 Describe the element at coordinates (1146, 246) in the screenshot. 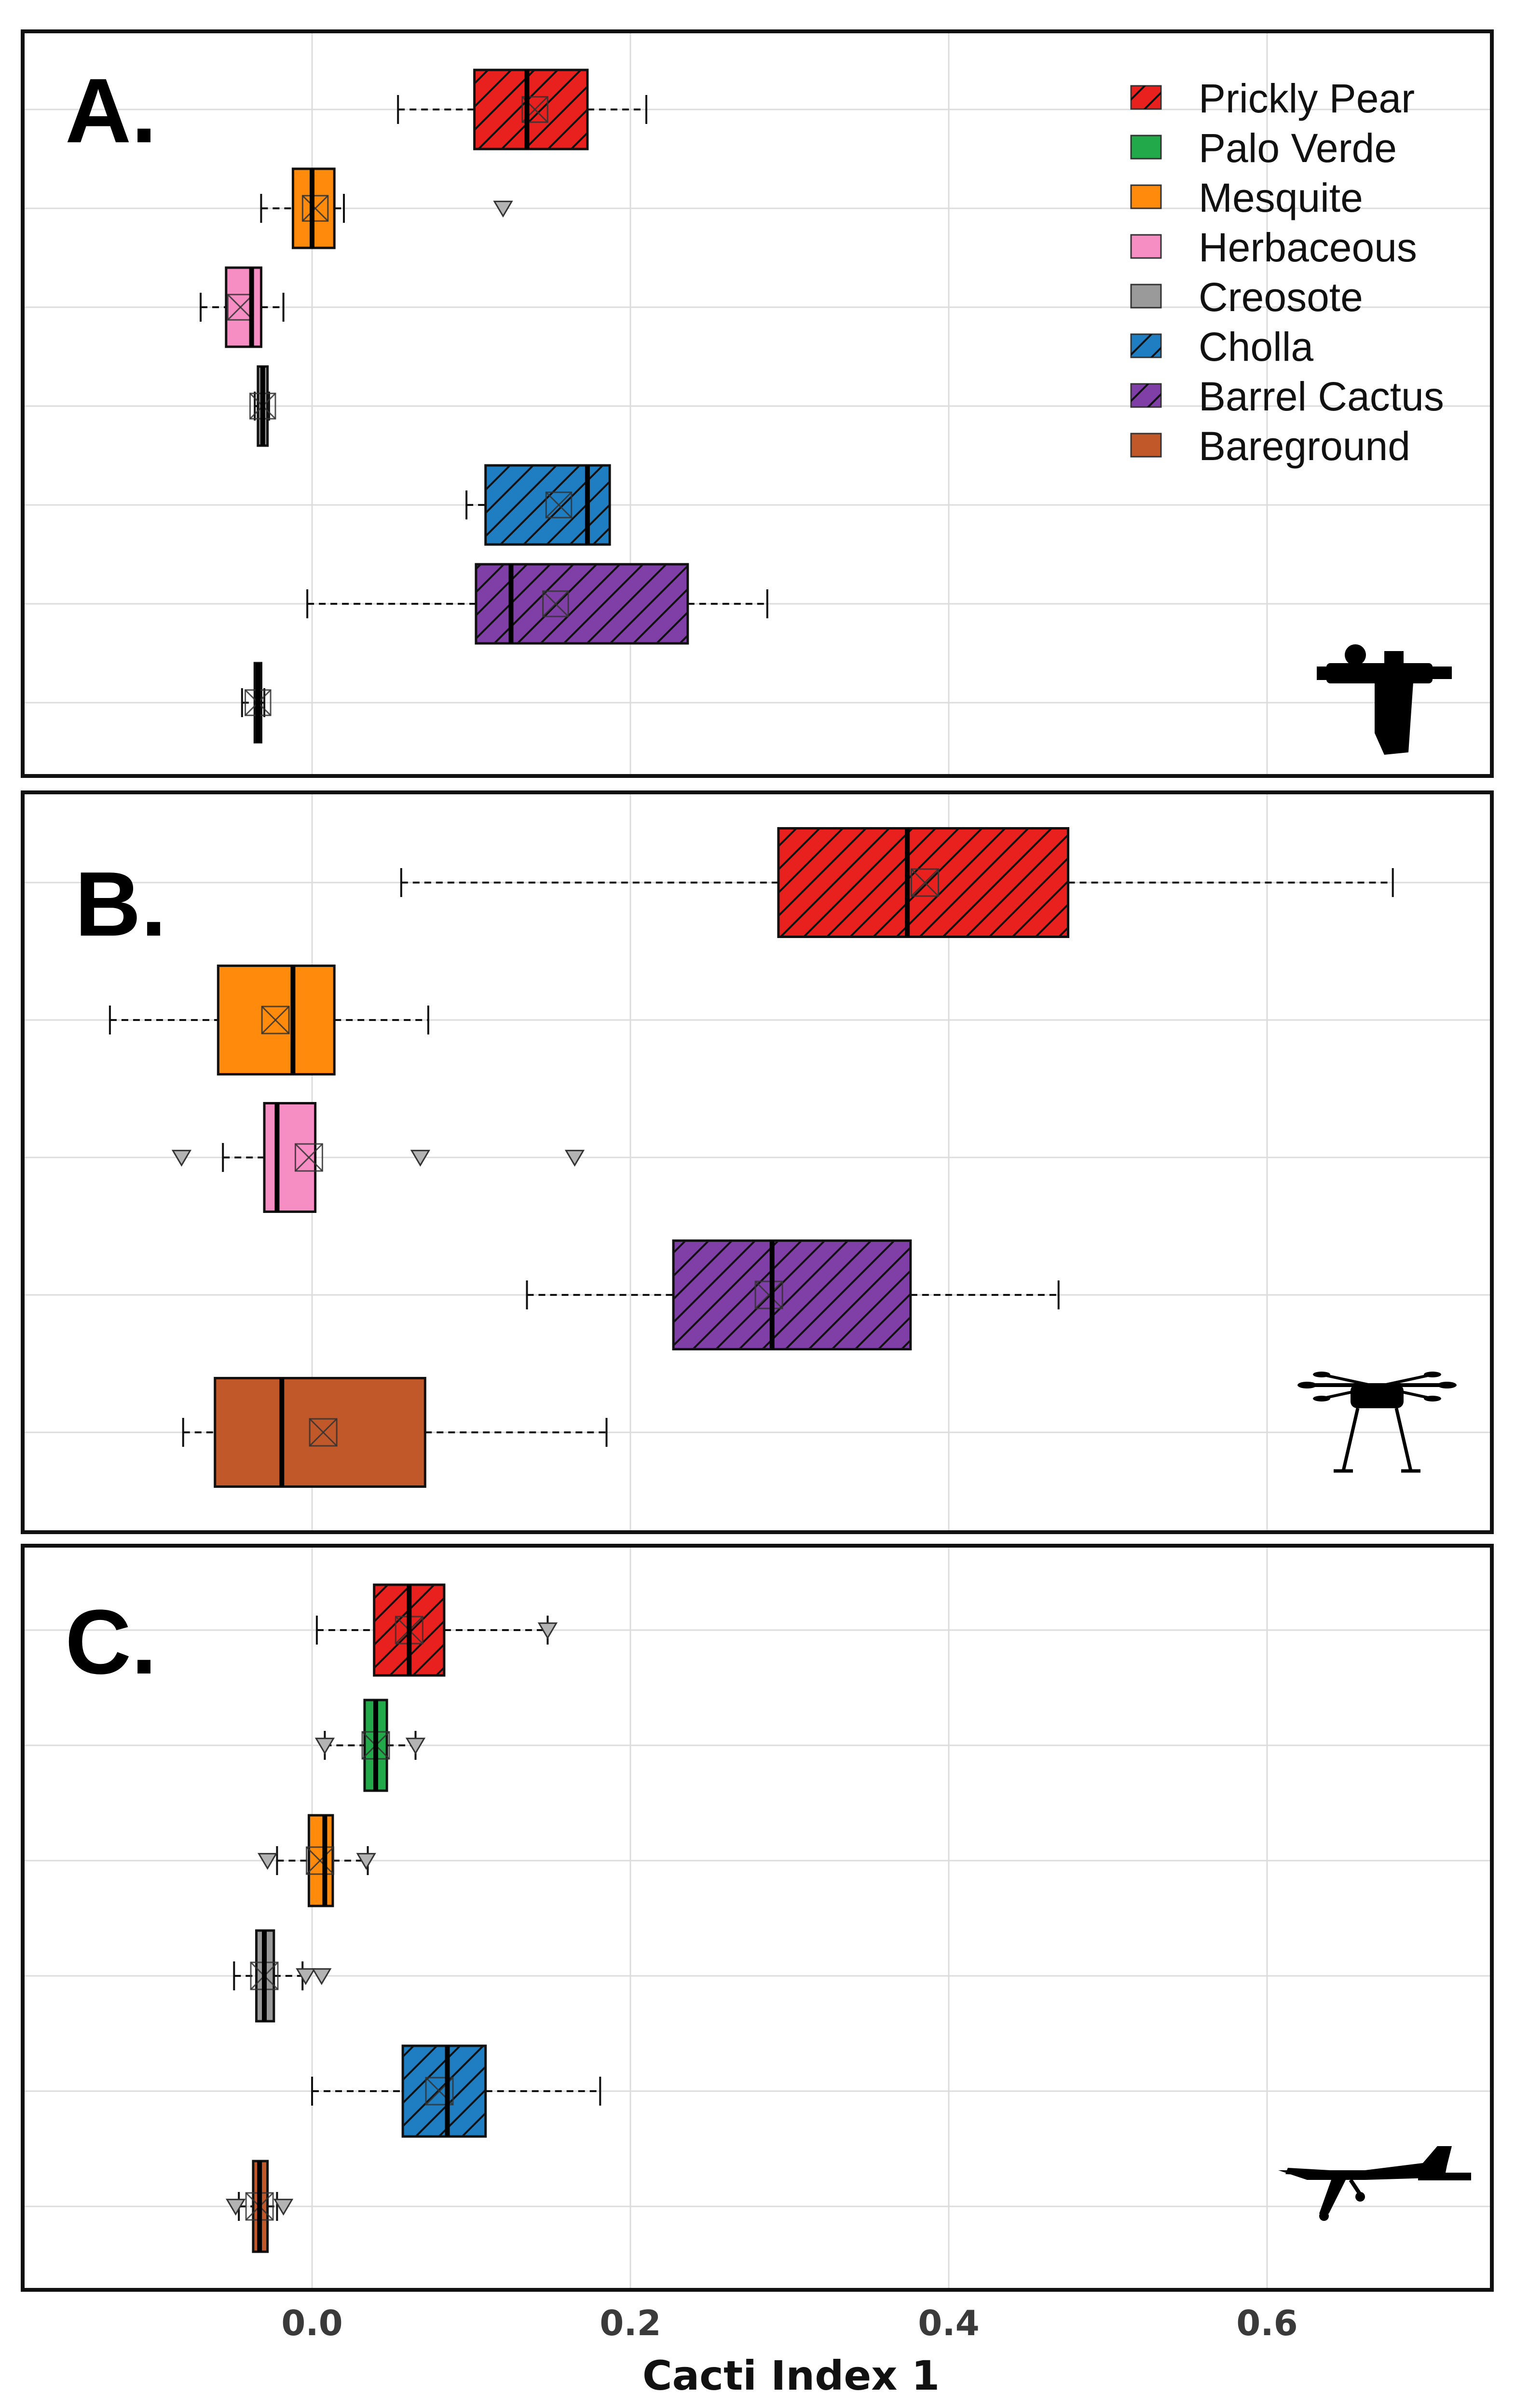

I see `legend-swatch-herbaceous` at that location.